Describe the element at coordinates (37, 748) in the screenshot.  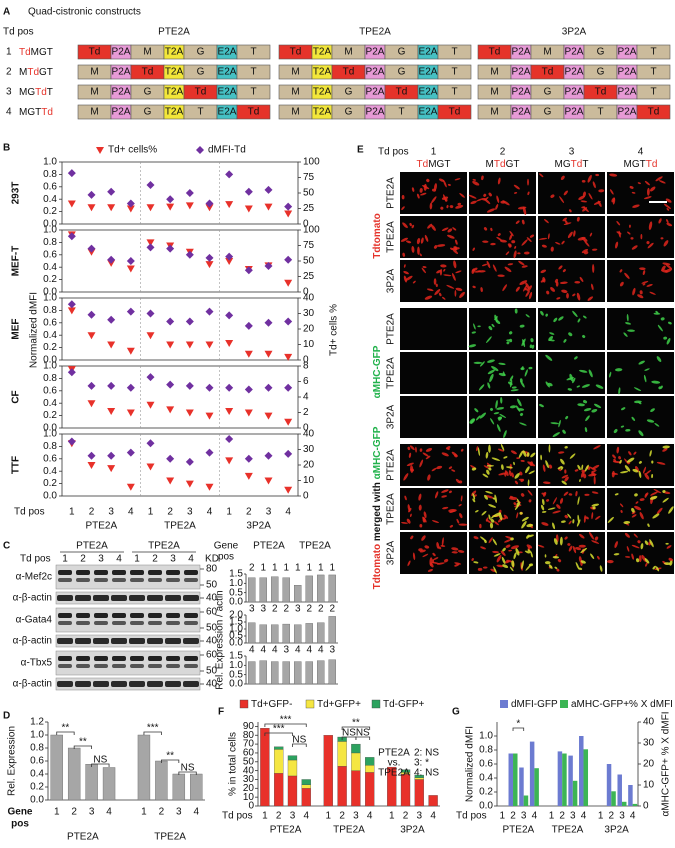
I see `y-tick-label: 0.8` at that location.